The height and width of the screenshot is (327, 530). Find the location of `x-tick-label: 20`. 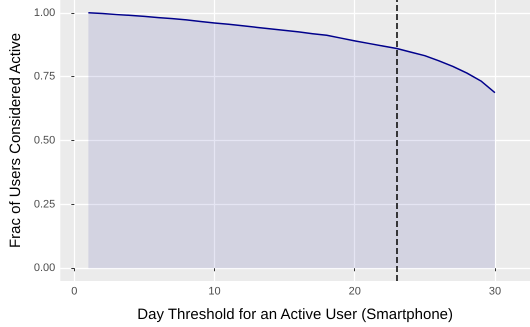

x-tick-label: 20 is located at coordinates (354, 292).